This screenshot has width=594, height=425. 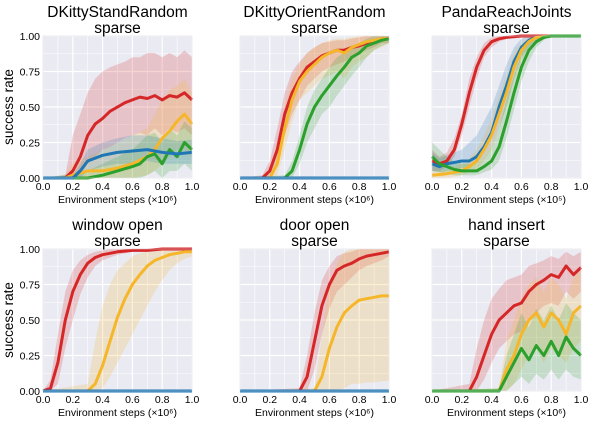 What do you see at coordinates (118, 164) in the screenshot?
I see `series-line-blue` at bounding box center [118, 164].